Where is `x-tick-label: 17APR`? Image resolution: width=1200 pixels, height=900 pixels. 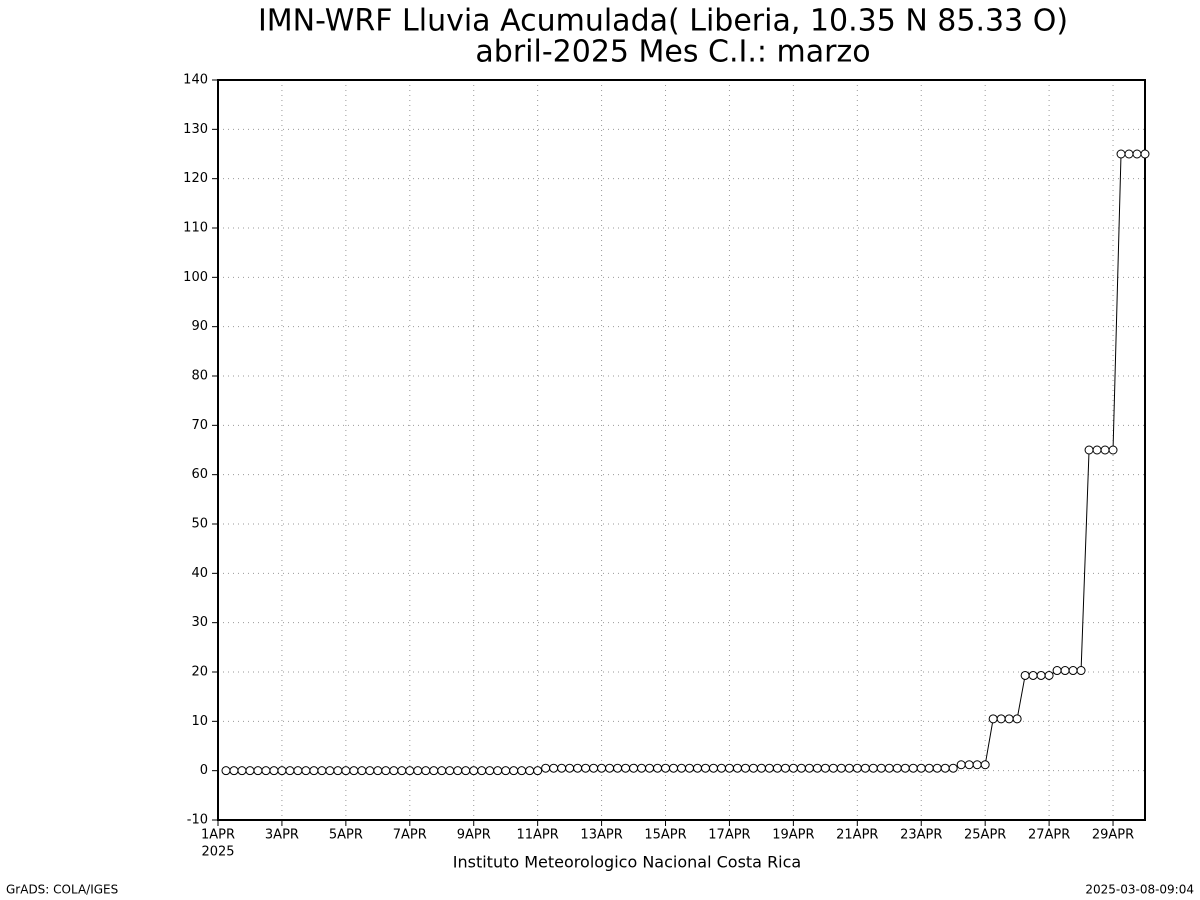
x-tick-label: 17APR is located at coordinates (729, 835).